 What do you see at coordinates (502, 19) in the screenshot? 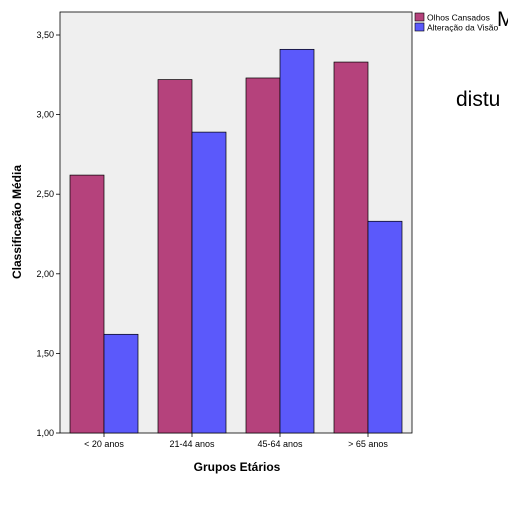
I see `clipped-text-top: M` at bounding box center [502, 19].